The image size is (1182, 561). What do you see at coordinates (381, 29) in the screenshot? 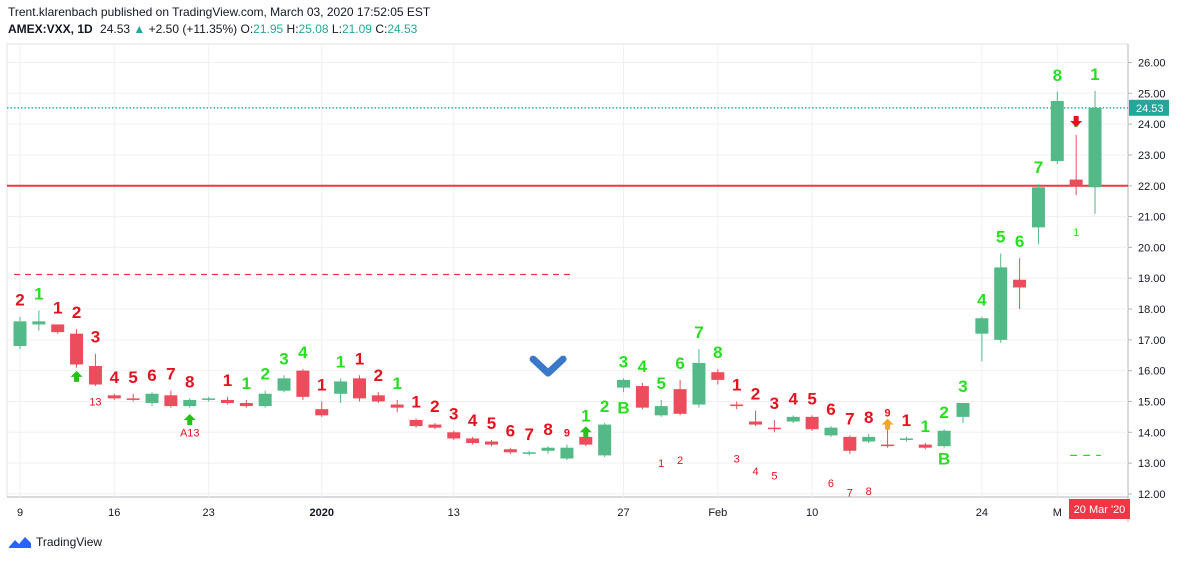
I see `close-label: C:` at bounding box center [381, 29].